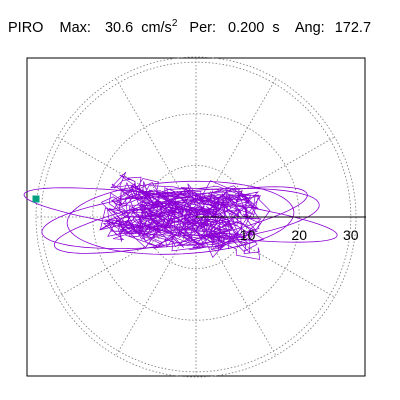 The height and width of the screenshot is (400, 400). What do you see at coordinates (246, 28) in the screenshot?
I see `per-value: 0.200` at bounding box center [246, 28].